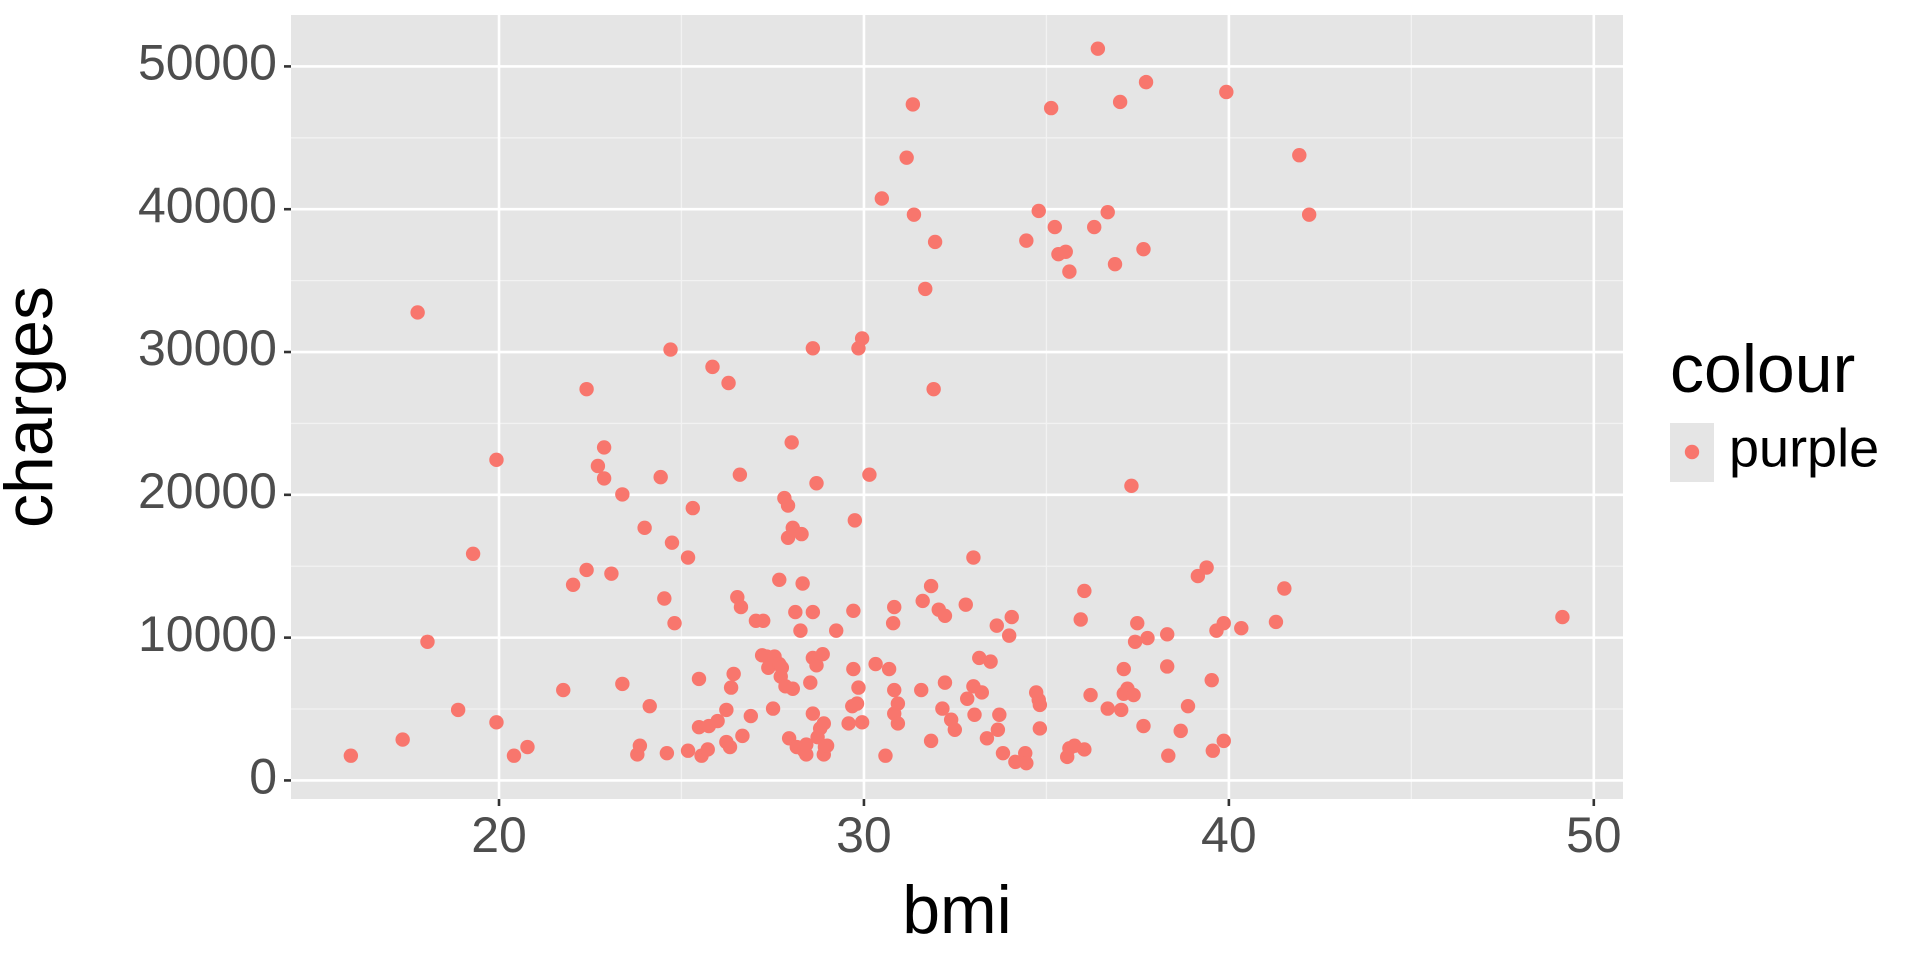 The image size is (1920, 960). I want to click on legend-title: colour, so click(1762, 369).